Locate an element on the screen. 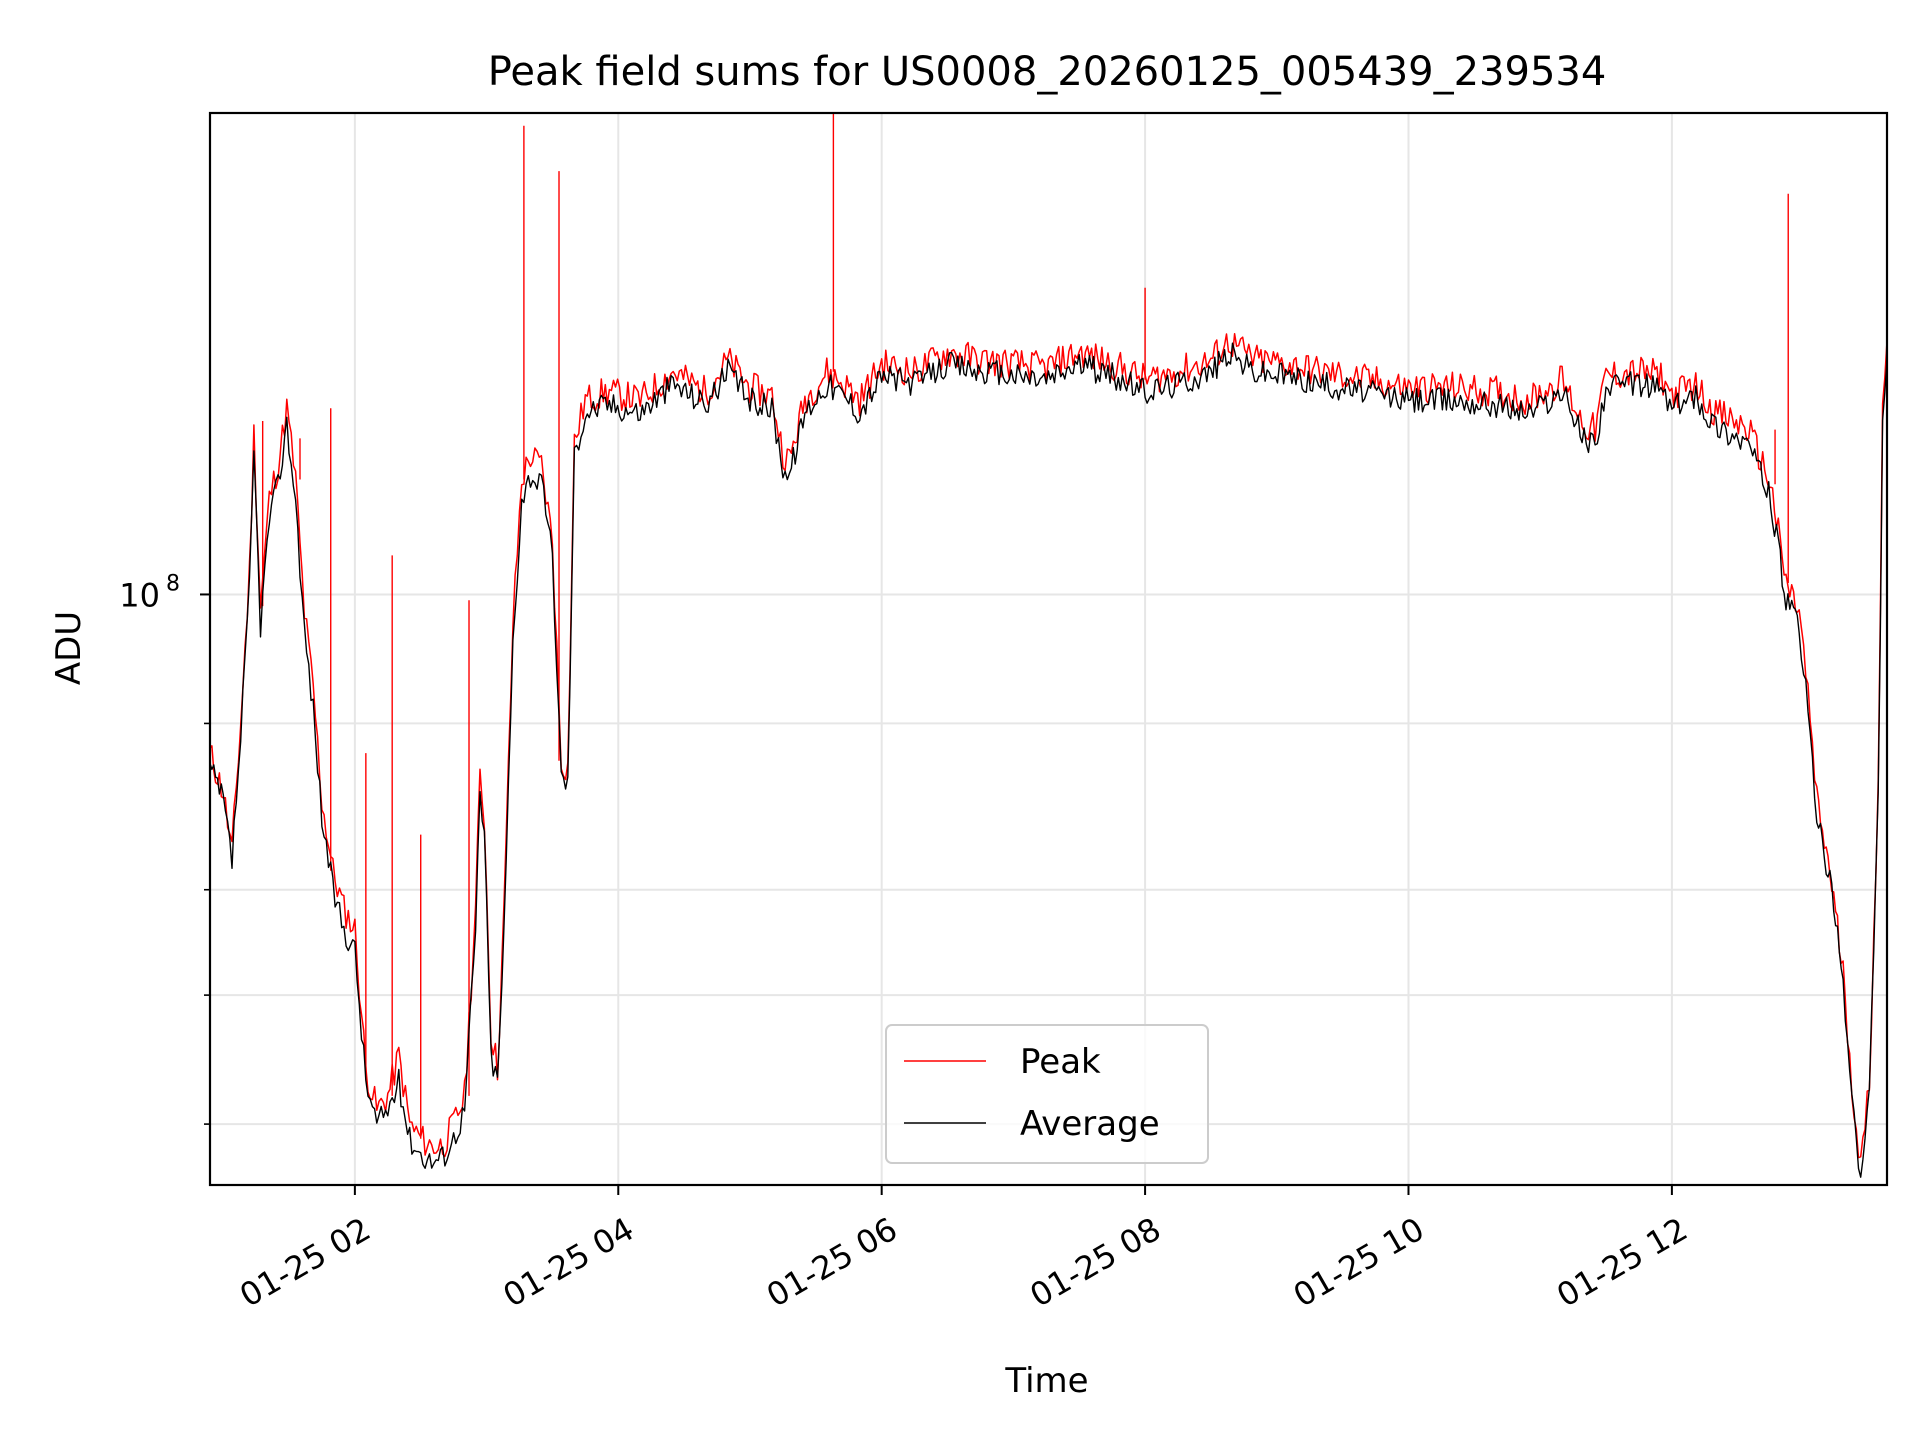 The height and width of the screenshot is (1445, 1920). legend-label-average: Average is located at coordinates (1090, 1124).